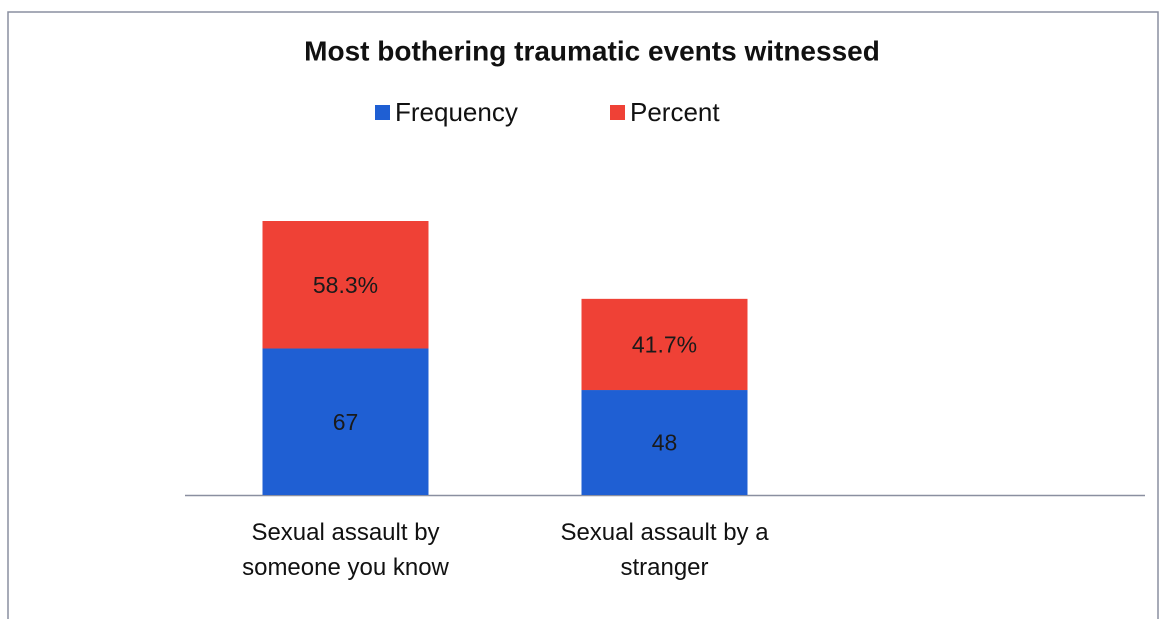  What do you see at coordinates (456, 112) in the screenshot?
I see `legend-label: Frequency` at bounding box center [456, 112].